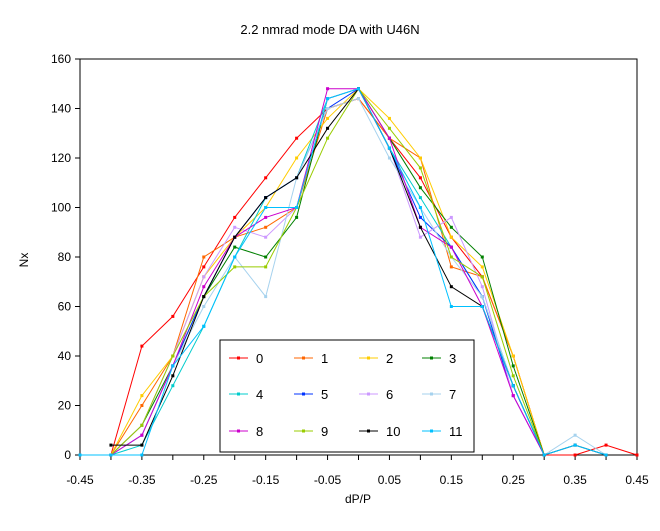 Image resolution: width=660 pixels, height=531 pixels. Describe the element at coordinates (439, 358) in the screenshot. I see `legend-item-3: 3` at that location.